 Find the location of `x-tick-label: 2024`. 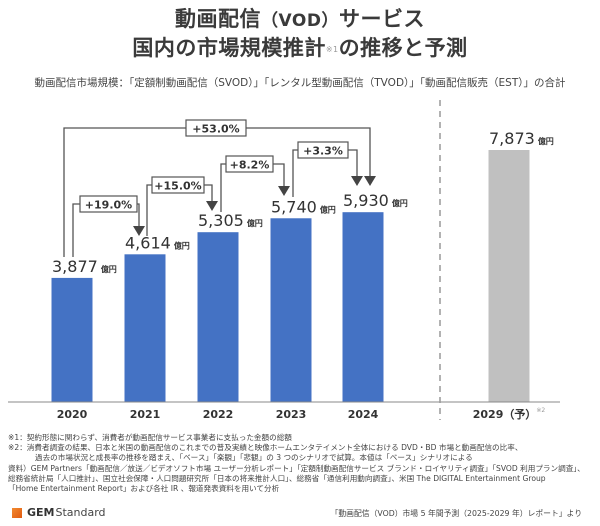

x-tick-label: 2024 is located at coordinates (363, 414).